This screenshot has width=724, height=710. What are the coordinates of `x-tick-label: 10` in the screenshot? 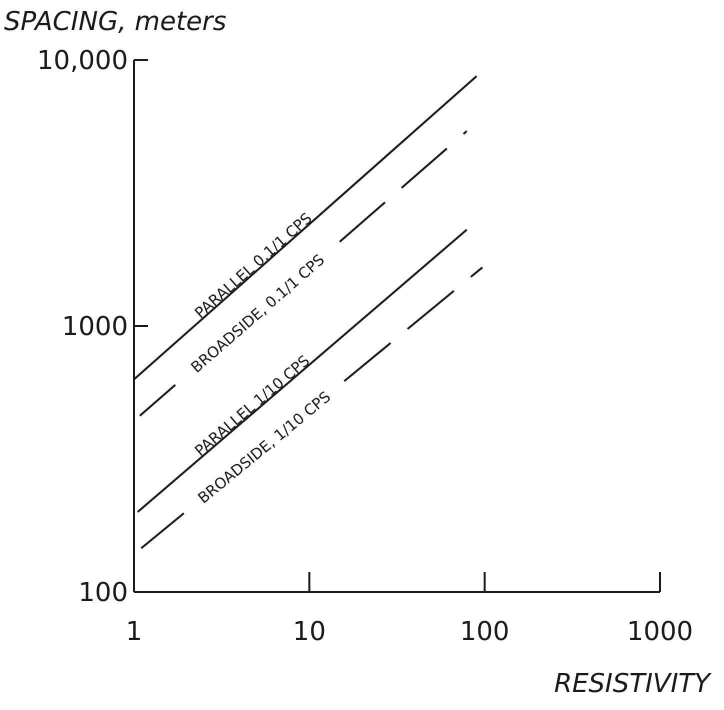 It's located at (309, 632).